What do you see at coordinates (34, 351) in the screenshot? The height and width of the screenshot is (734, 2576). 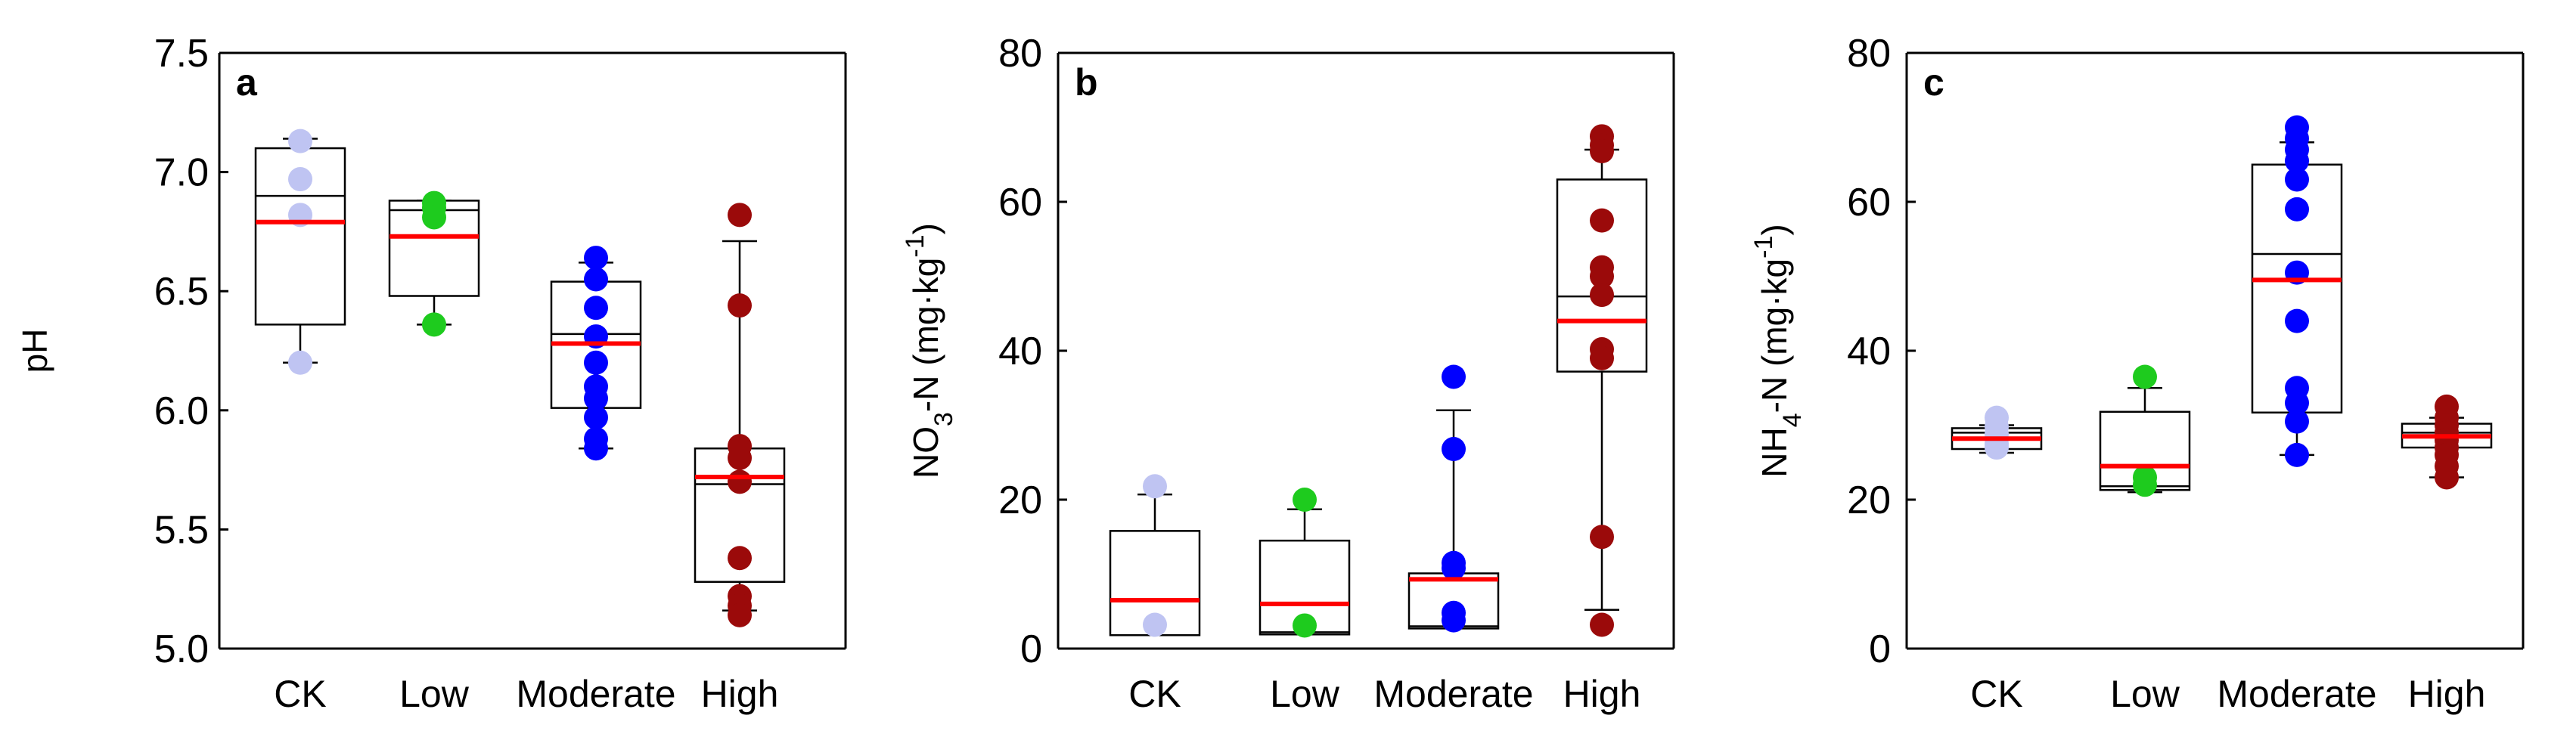 I see `y-axis-label: pH` at bounding box center [34, 351].